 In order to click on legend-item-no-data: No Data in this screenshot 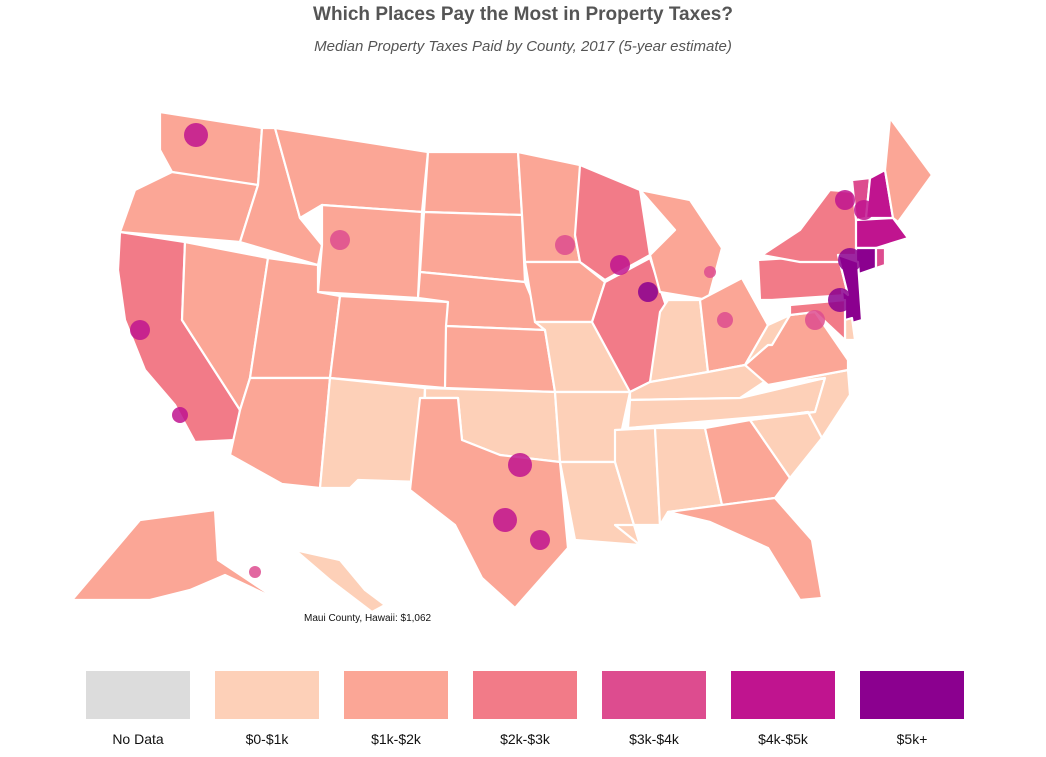, I will do `click(138, 709)`.